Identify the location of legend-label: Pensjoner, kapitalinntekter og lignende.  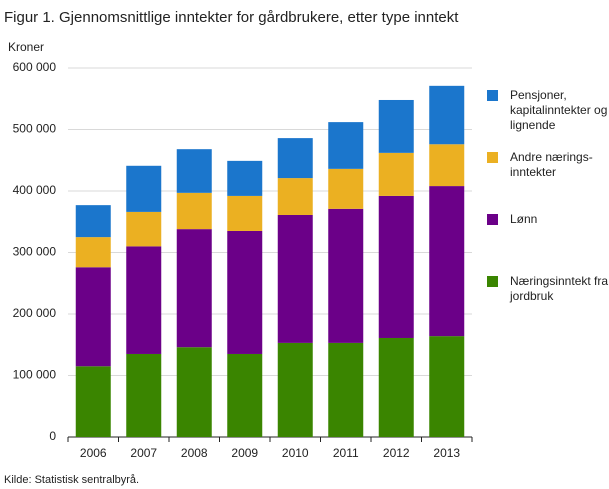
(559, 110).